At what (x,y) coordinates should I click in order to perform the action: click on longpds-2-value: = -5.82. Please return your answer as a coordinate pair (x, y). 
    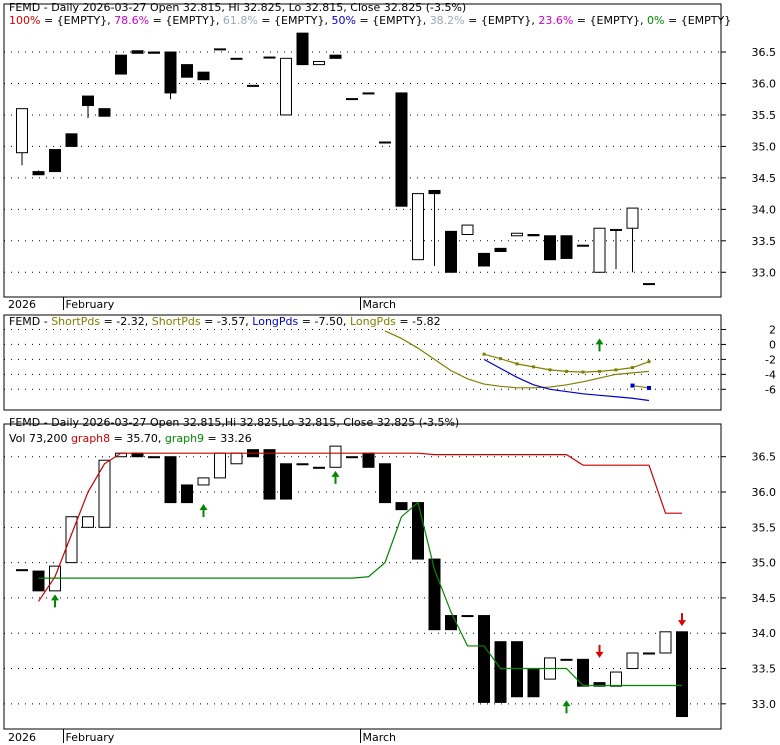
    Looking at the image, I should click on (418, 321).